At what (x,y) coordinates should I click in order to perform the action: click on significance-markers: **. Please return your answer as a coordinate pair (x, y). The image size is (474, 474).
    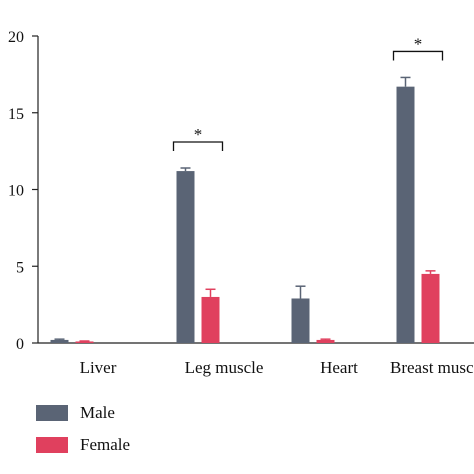
    Looking at the image, I should click on (308, 93).